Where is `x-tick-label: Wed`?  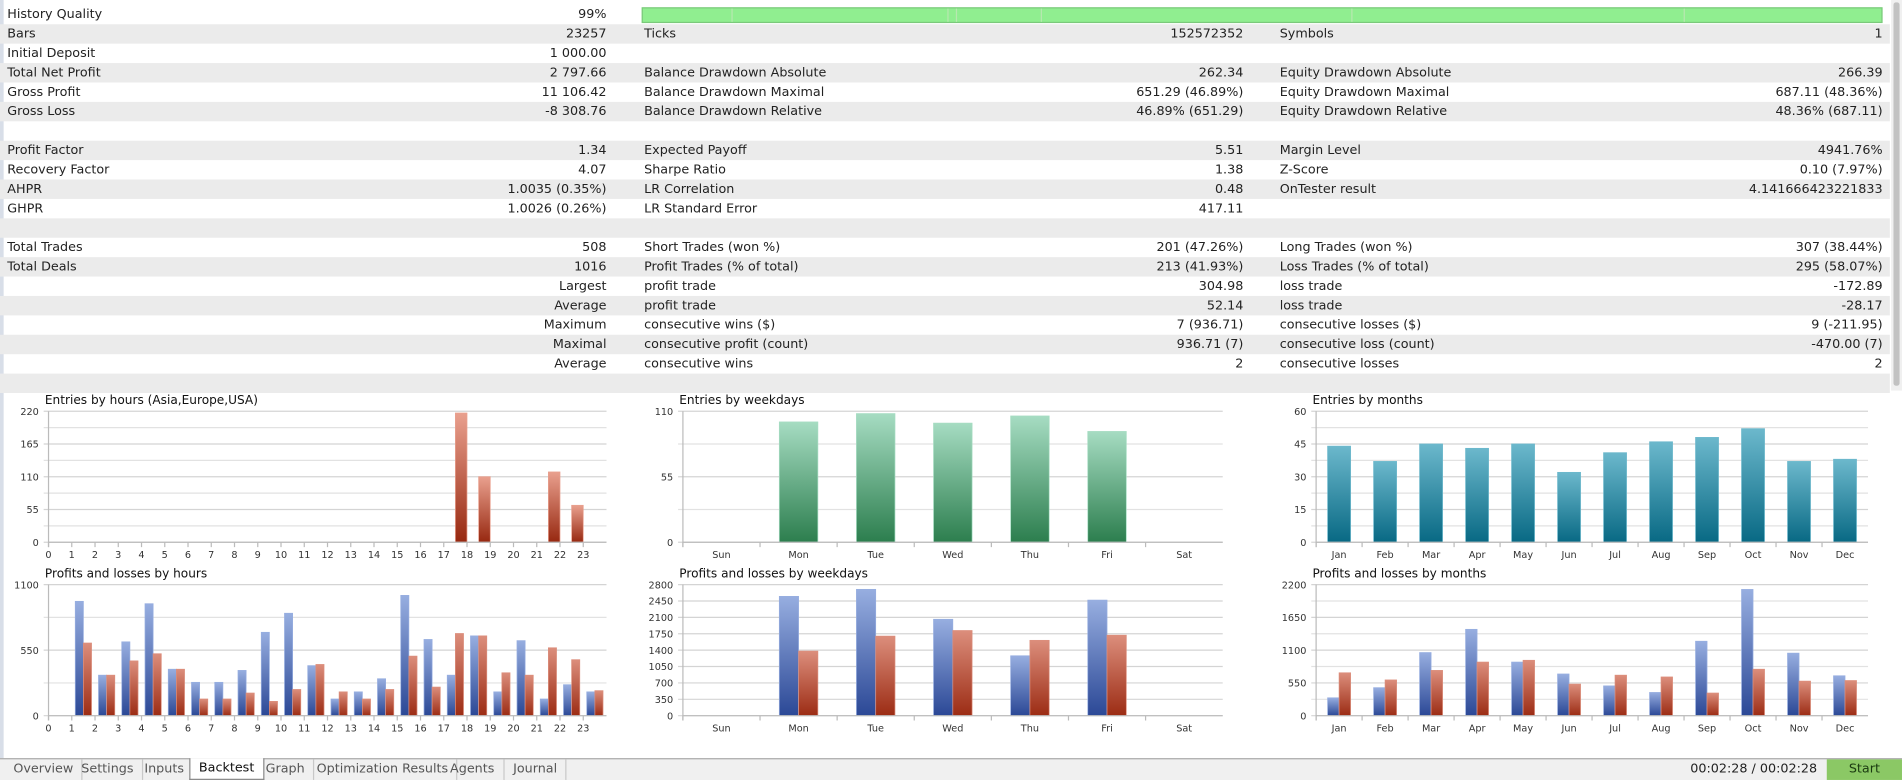 x-tick-label: Wed is located at coordinates (952, 728).